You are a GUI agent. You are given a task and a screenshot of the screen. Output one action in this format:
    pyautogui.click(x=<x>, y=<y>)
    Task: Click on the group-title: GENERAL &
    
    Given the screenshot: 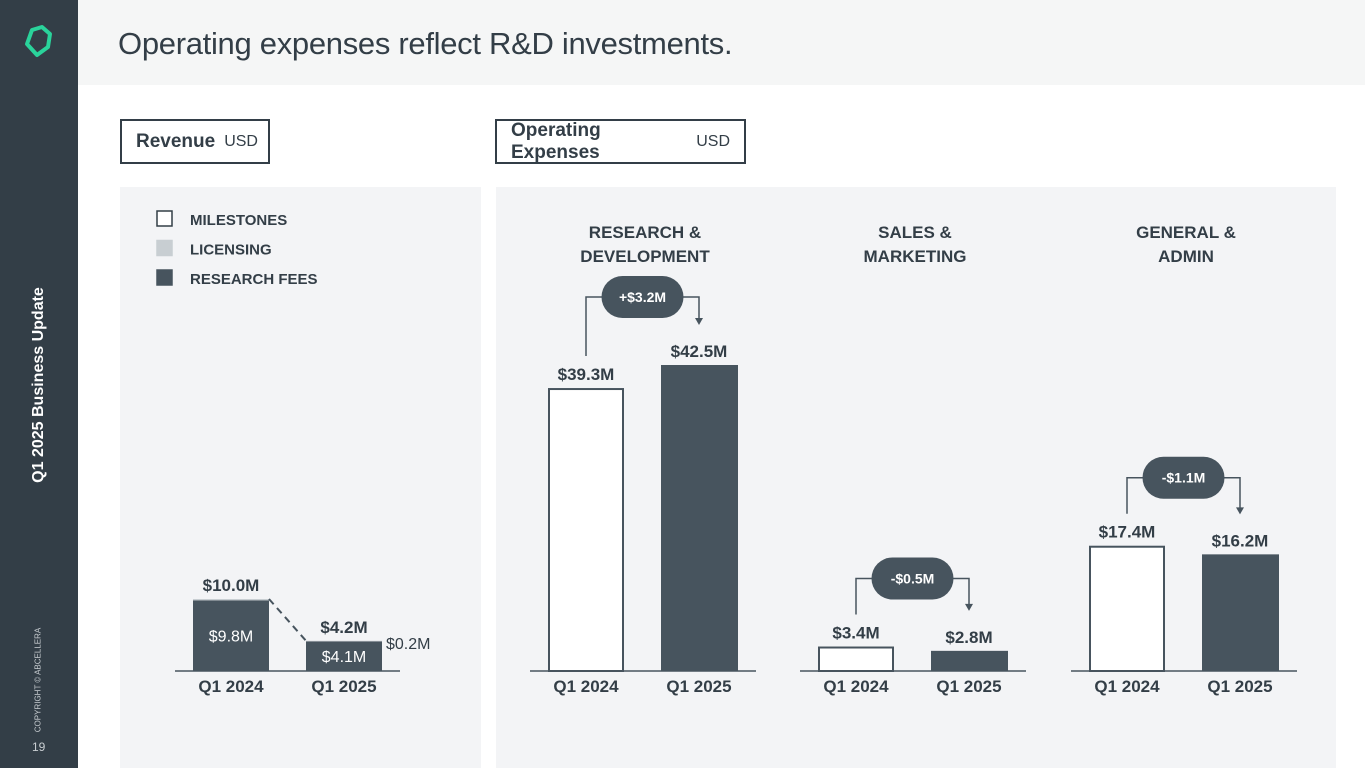 What is the action you would take?
    pyautogui.click(x=1186, y=232)
    